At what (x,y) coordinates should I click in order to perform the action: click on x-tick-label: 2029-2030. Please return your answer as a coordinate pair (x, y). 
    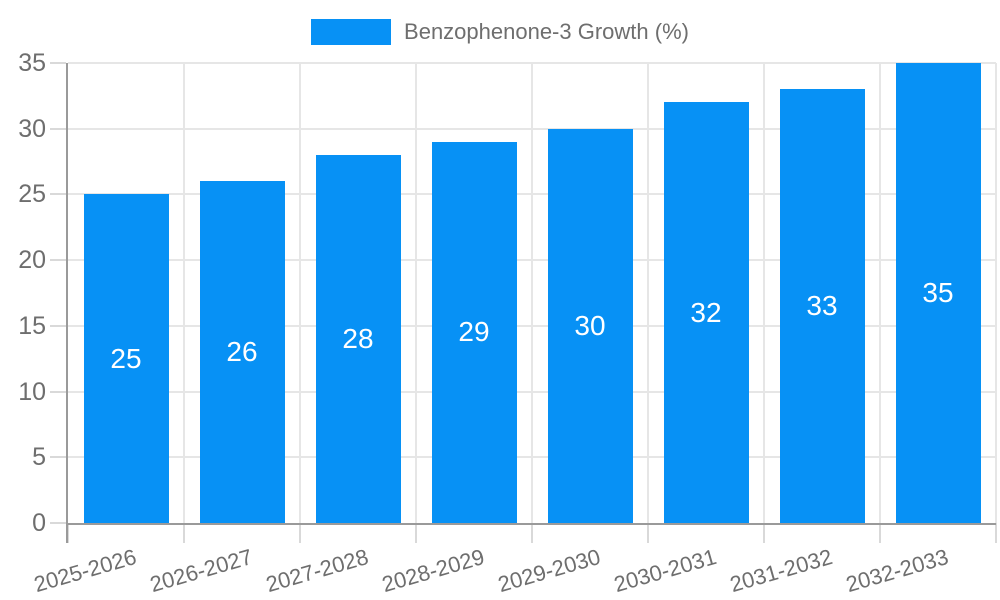
    Looking at the image, I should click on (548, 571).